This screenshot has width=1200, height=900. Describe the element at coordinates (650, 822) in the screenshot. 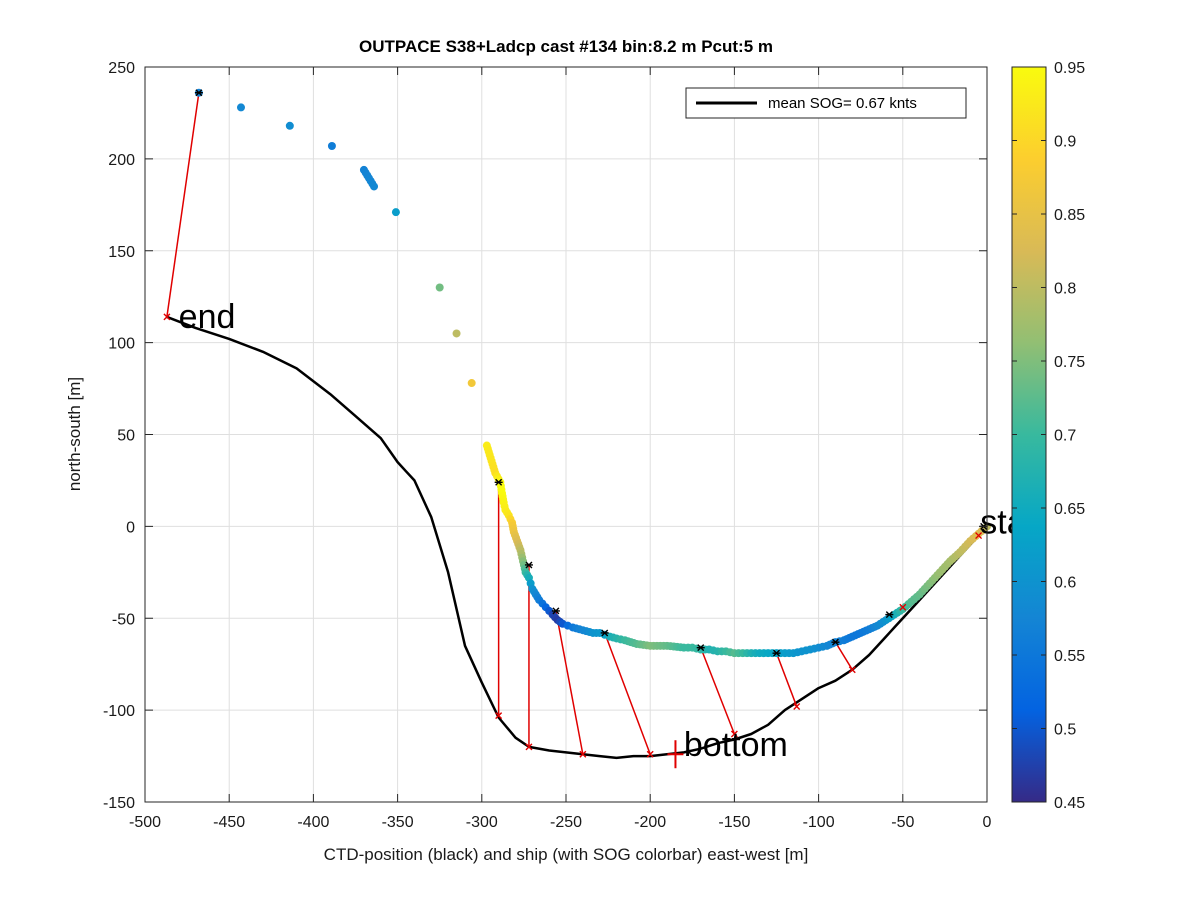

I see `x-tick-label: -200` at that location.